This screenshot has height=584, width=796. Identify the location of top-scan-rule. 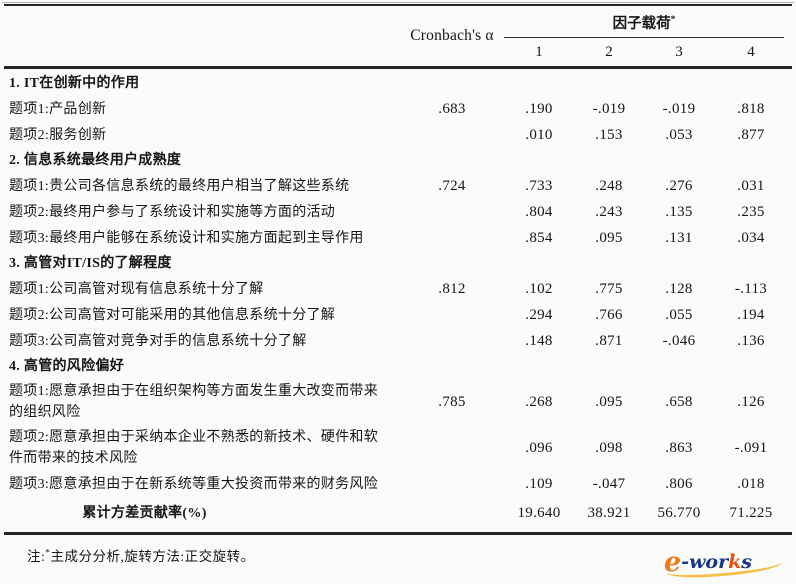
(398, 2).